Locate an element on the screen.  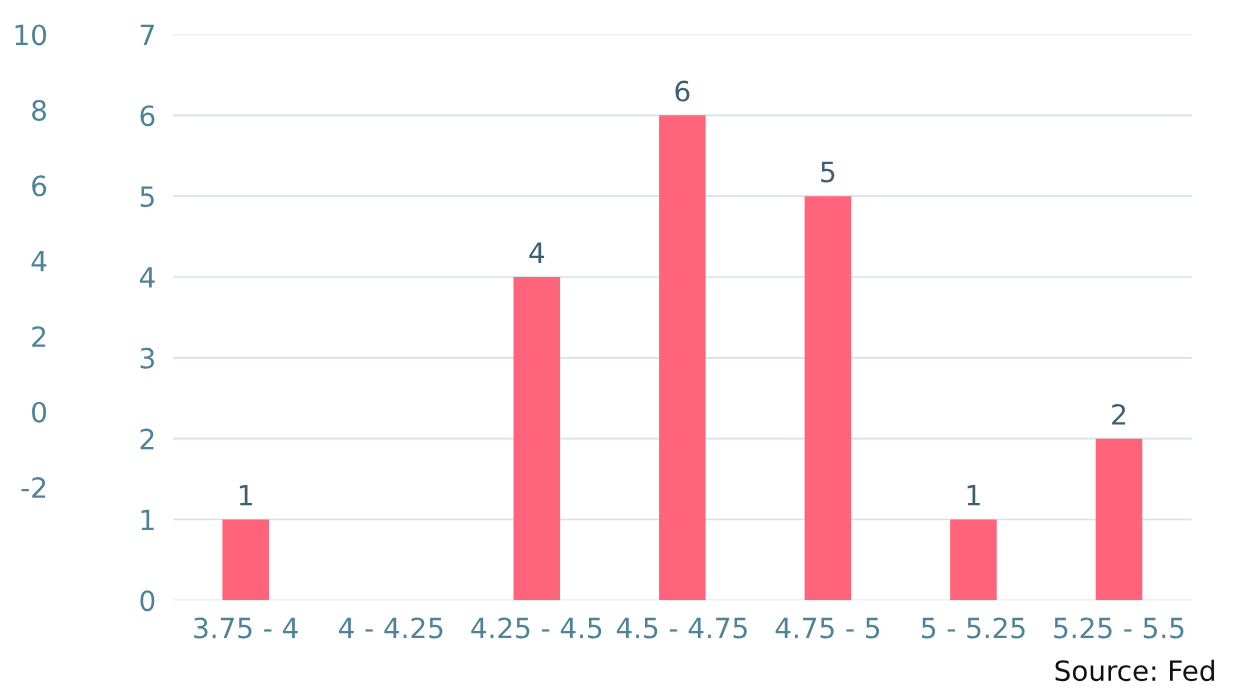
y-tick-label: 0 is located at coordinates (147, 601).